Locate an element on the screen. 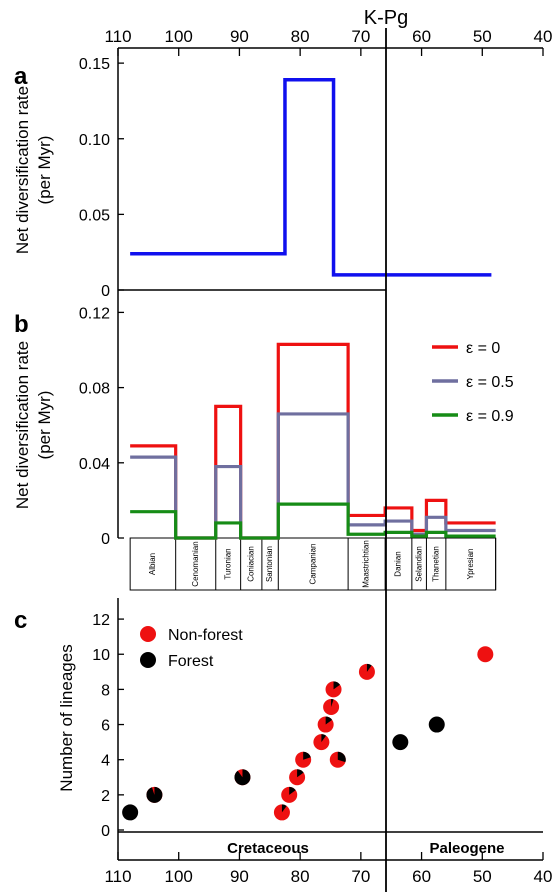  top-tick-label: 100 is located at coordinates (179, 36).